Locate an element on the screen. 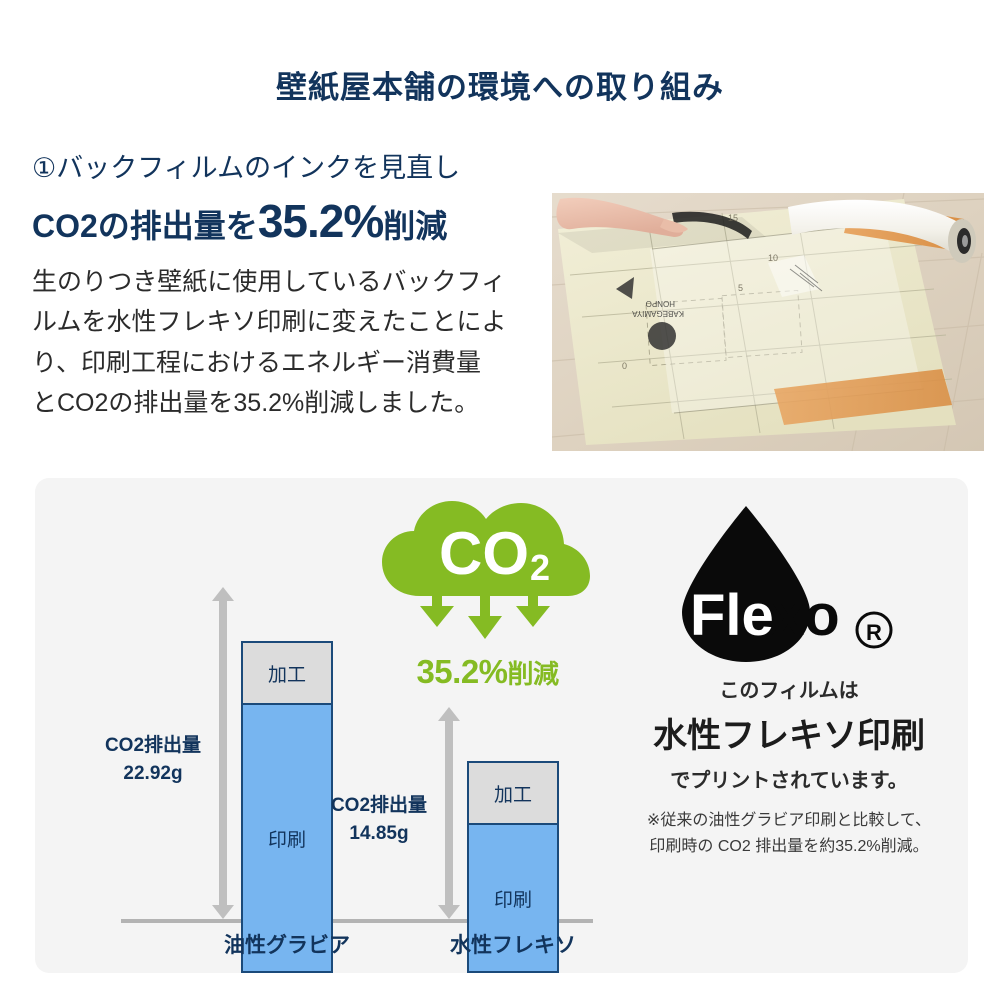 The image size is (1000, 1000). flexo-wordmark-black: xo is located at coordinates (806, 615).